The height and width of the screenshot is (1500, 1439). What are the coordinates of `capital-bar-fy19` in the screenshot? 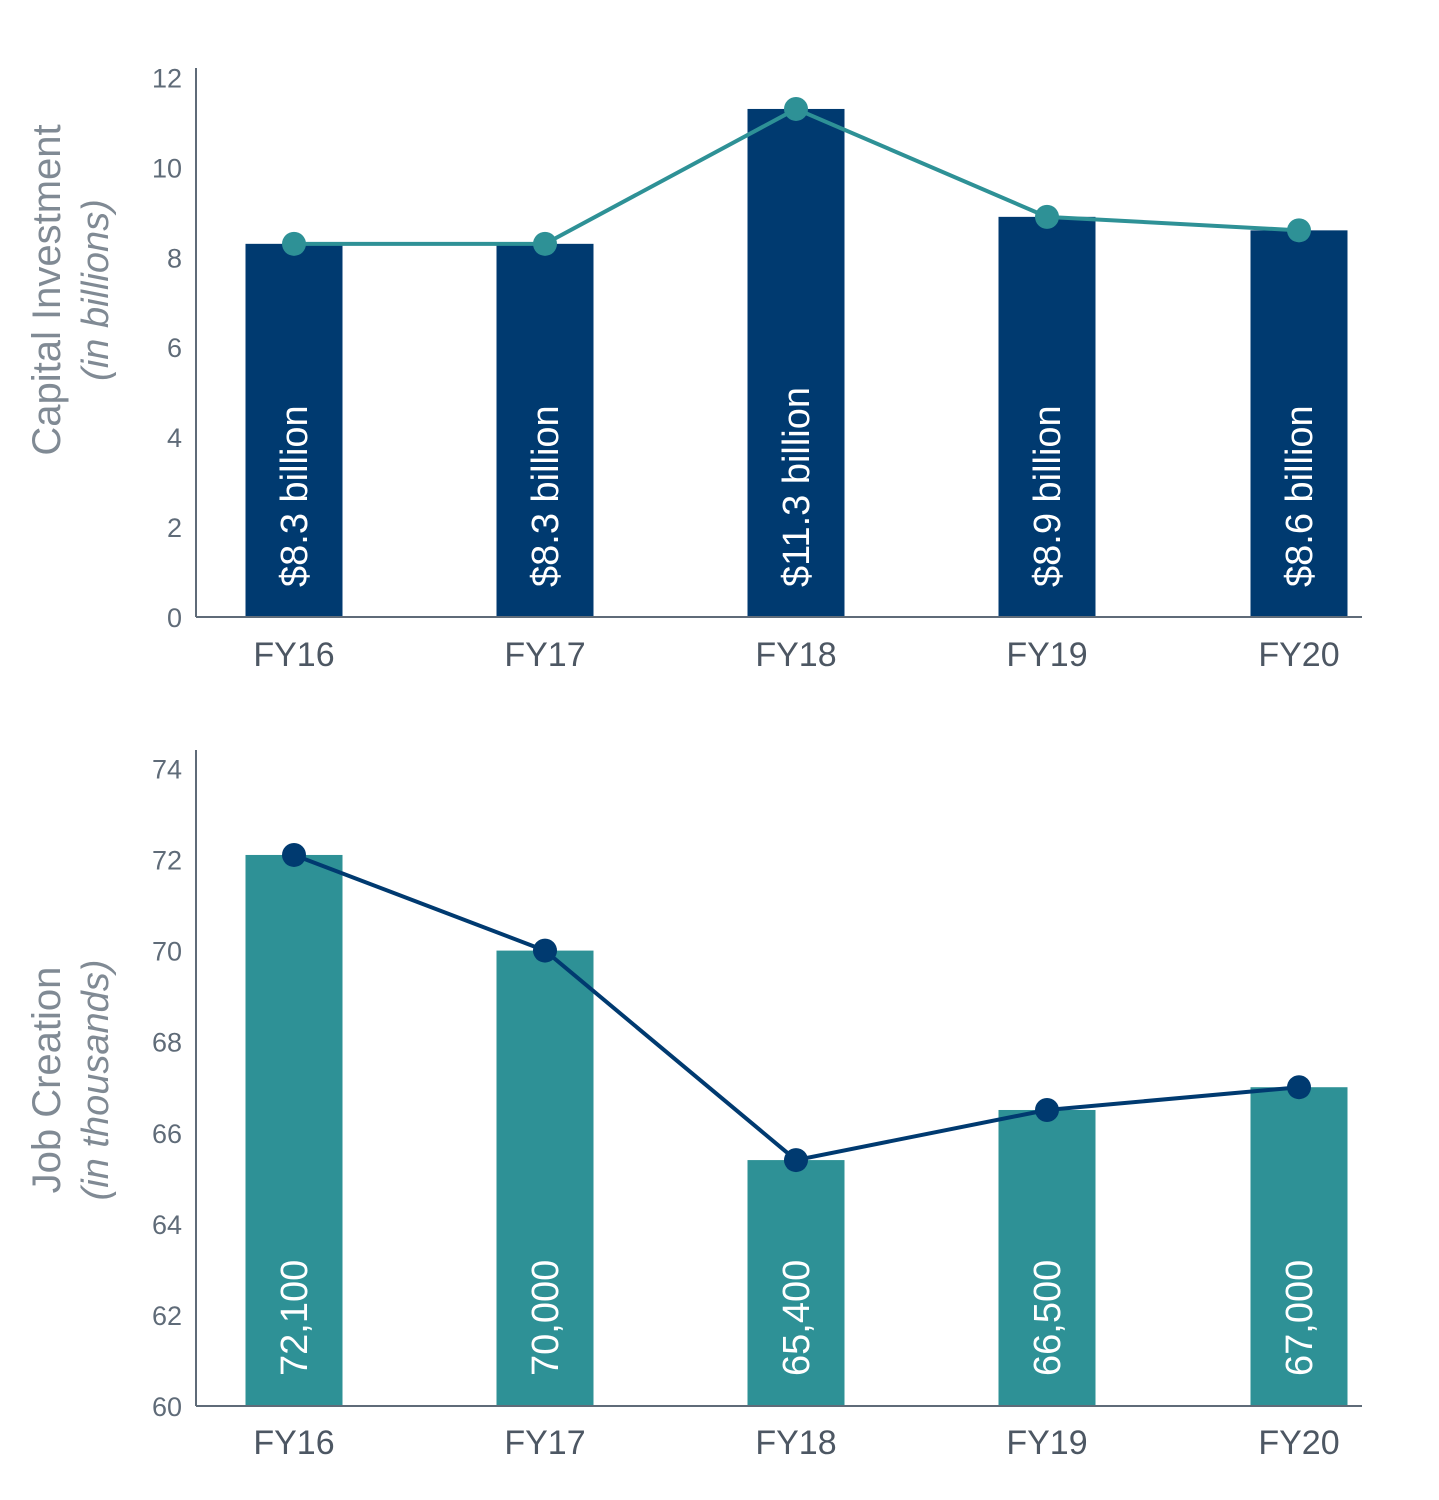 It's located at (1047, 416).